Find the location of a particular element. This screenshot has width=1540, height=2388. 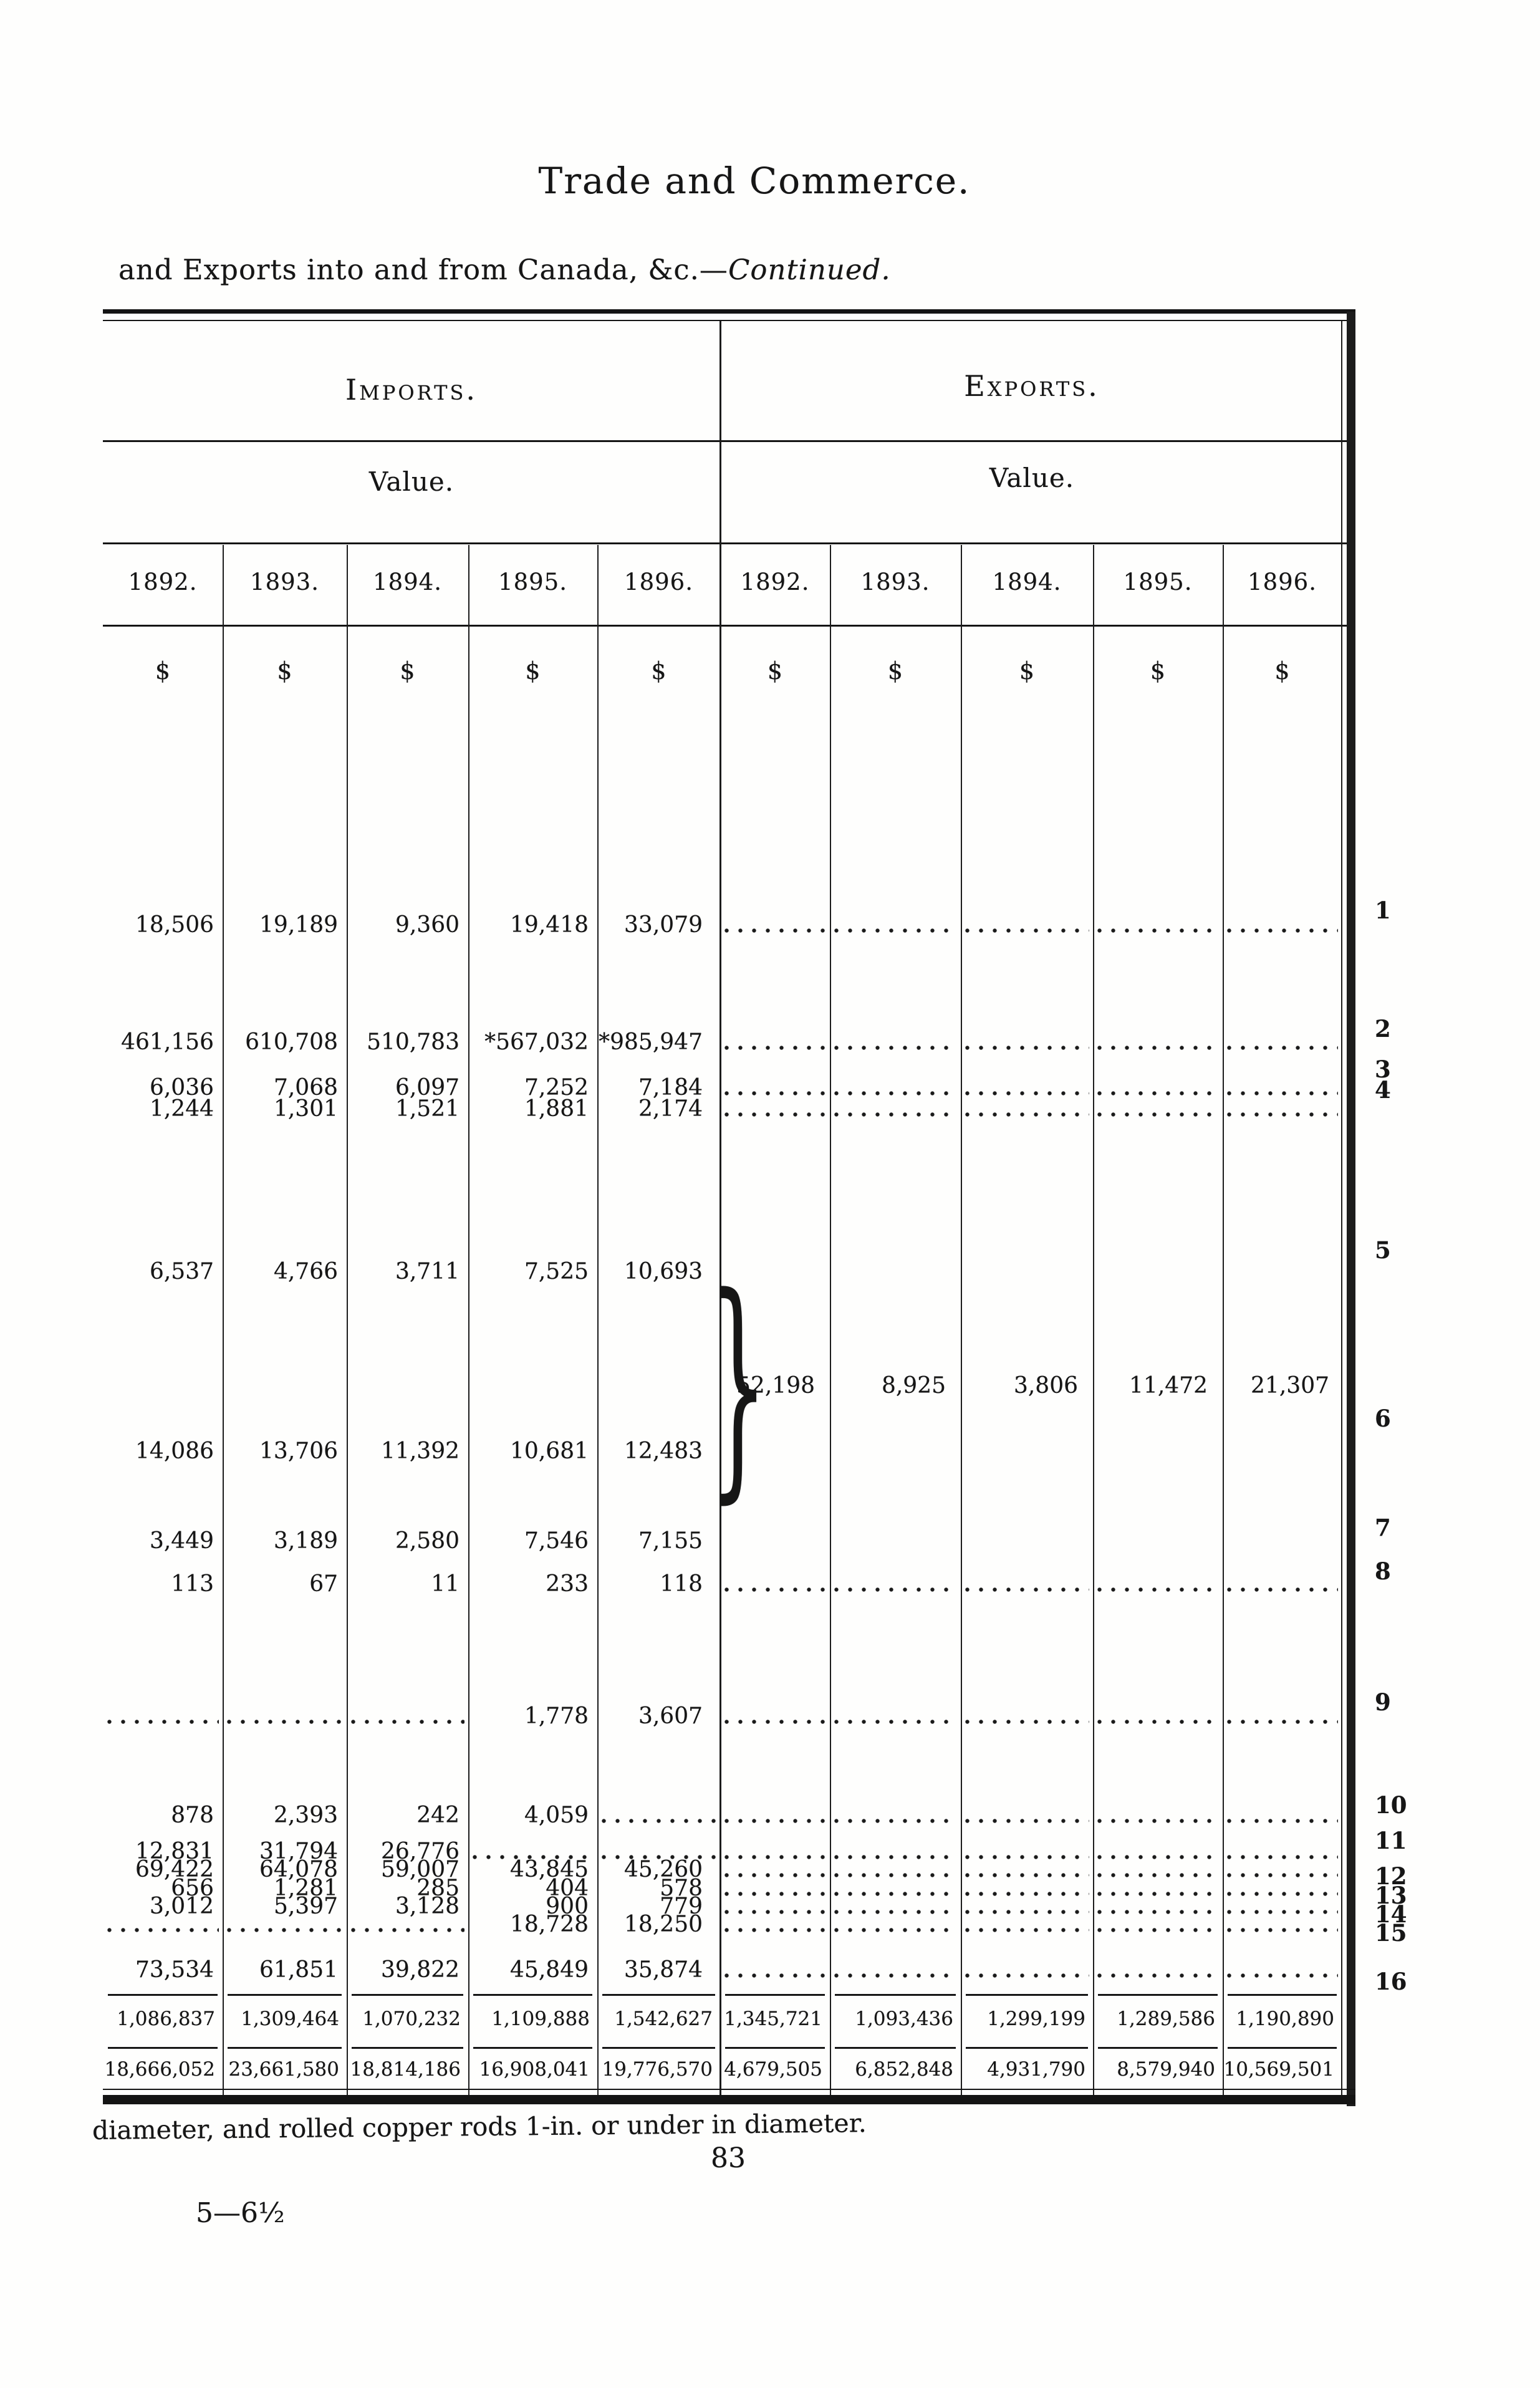

year-label: 1894. is located at coordinates (407, 582).